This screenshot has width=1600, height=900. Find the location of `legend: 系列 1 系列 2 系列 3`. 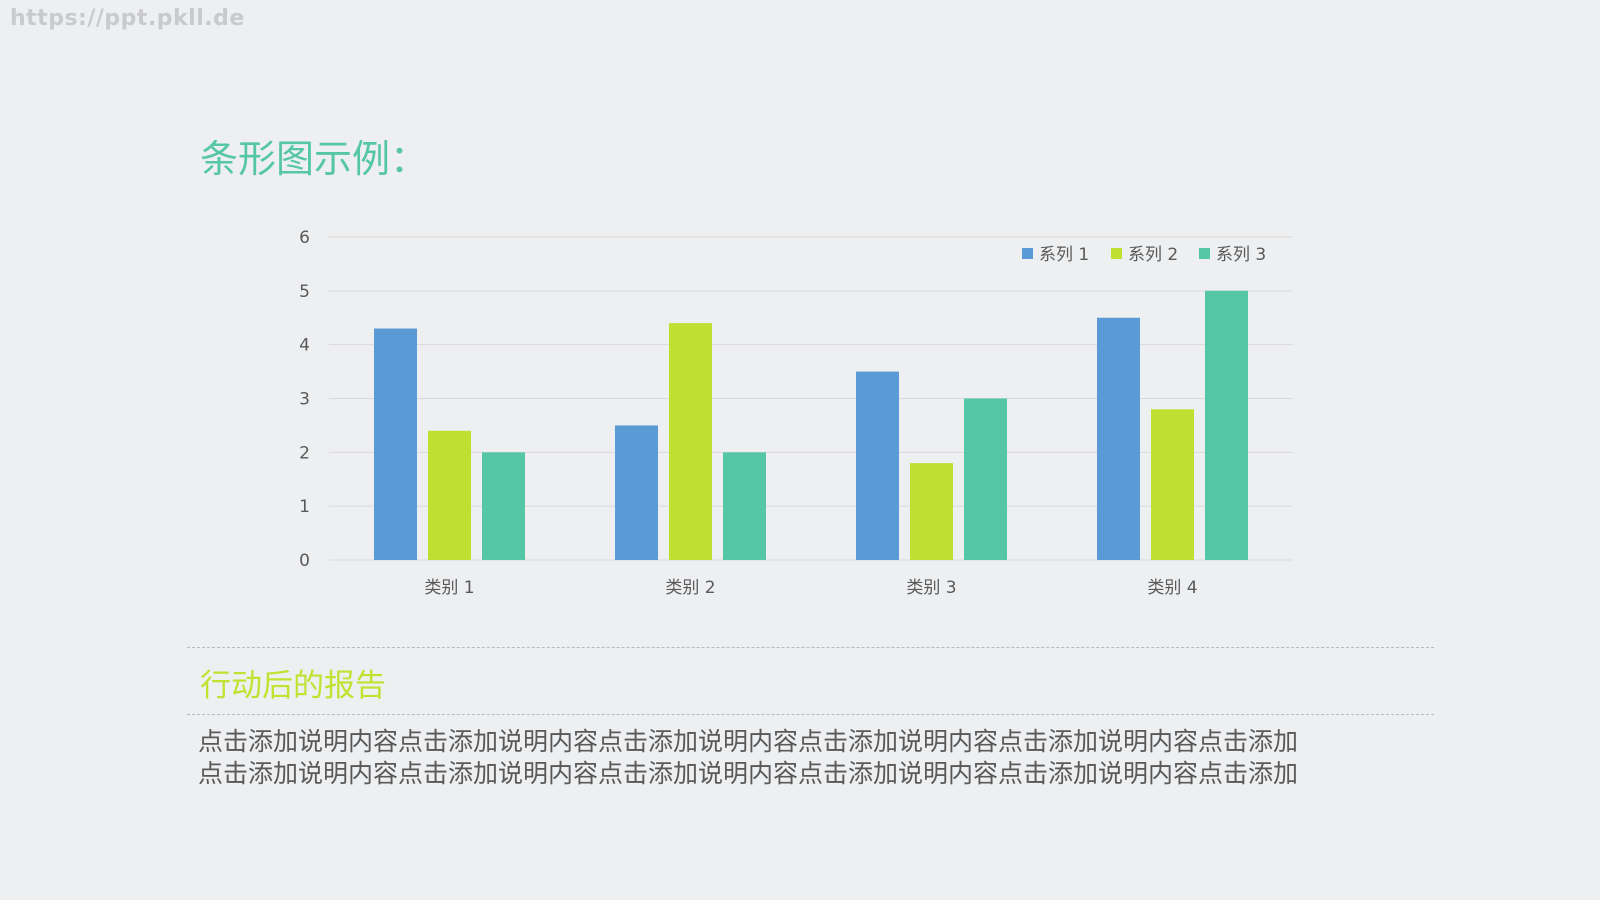

legend: 系列 1 系列 2 系列 3 is located at coordinates (1144, 255).